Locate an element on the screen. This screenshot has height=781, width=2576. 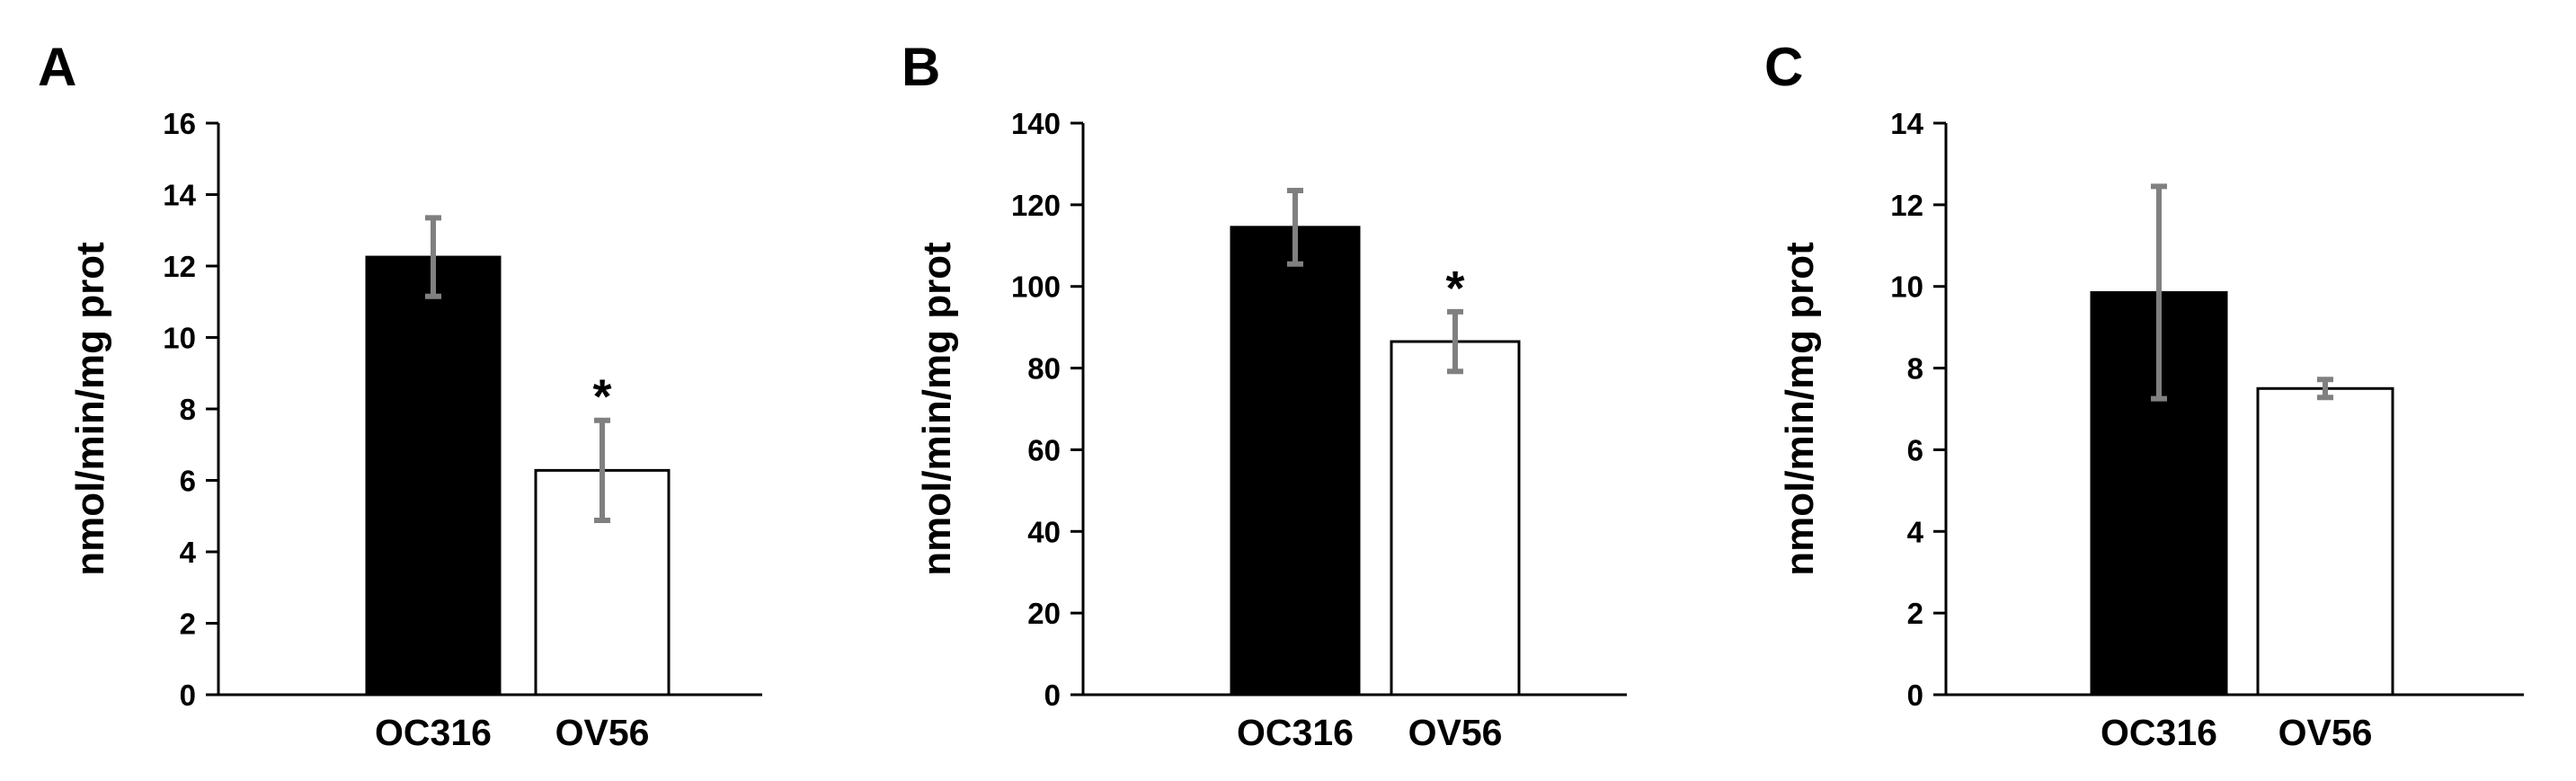
panel-letter: B is located at coordinates (921, 67).